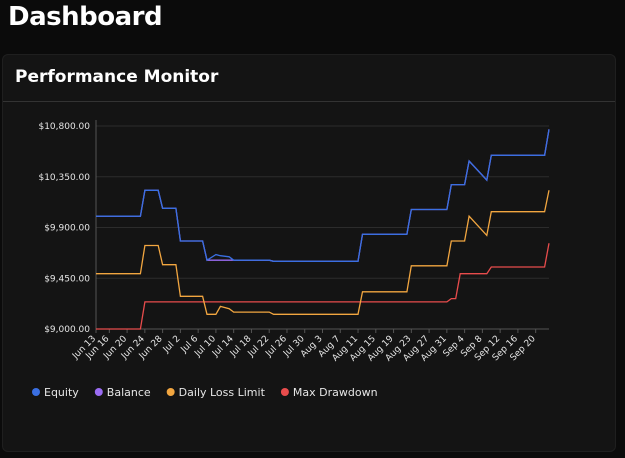 The image size is (625, 458). I want to click on x-tick-label: Jul 2, so click(172, 345).